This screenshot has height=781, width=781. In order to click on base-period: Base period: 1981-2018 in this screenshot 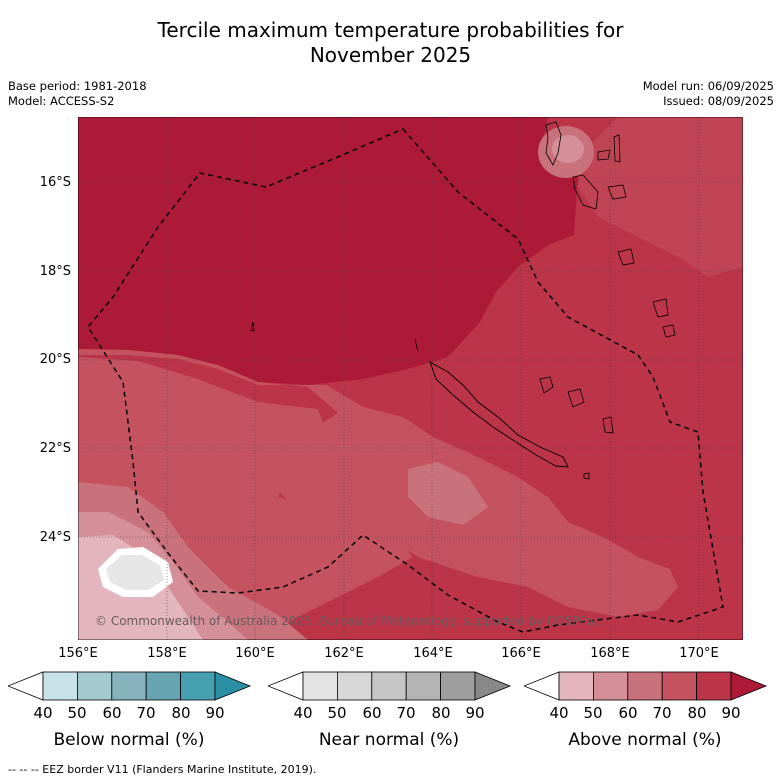, I will do `click(77, 86)`.